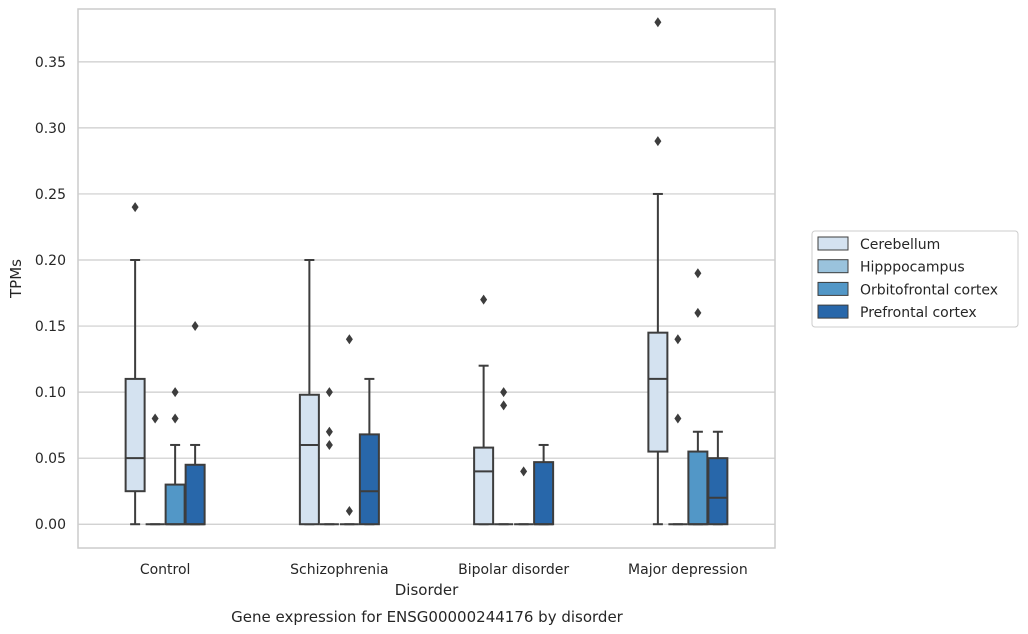 The height and width of the screenshot is (634, 1028). I want to click on x-axis-label: Disorder, so click(427, 590).